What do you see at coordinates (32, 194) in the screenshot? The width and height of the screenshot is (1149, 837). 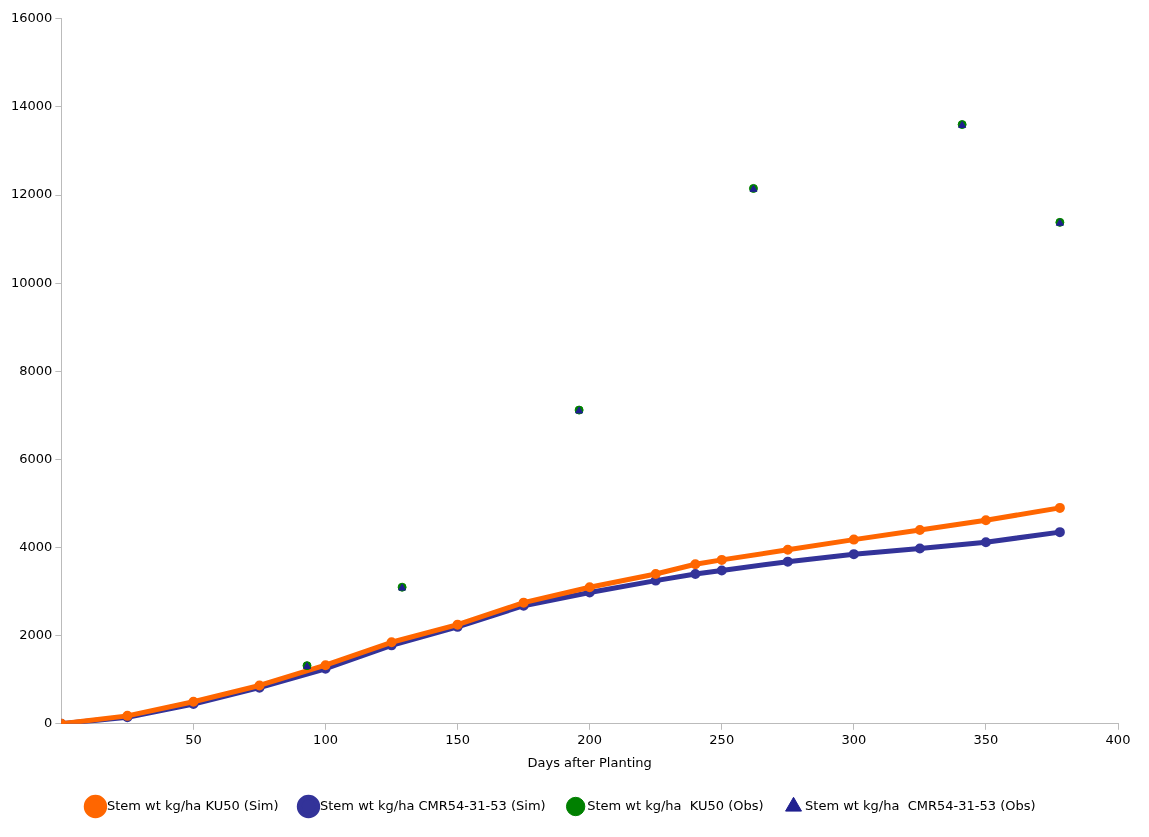 I see `y-tick-label: 12000` at bounding box center [32, 194].